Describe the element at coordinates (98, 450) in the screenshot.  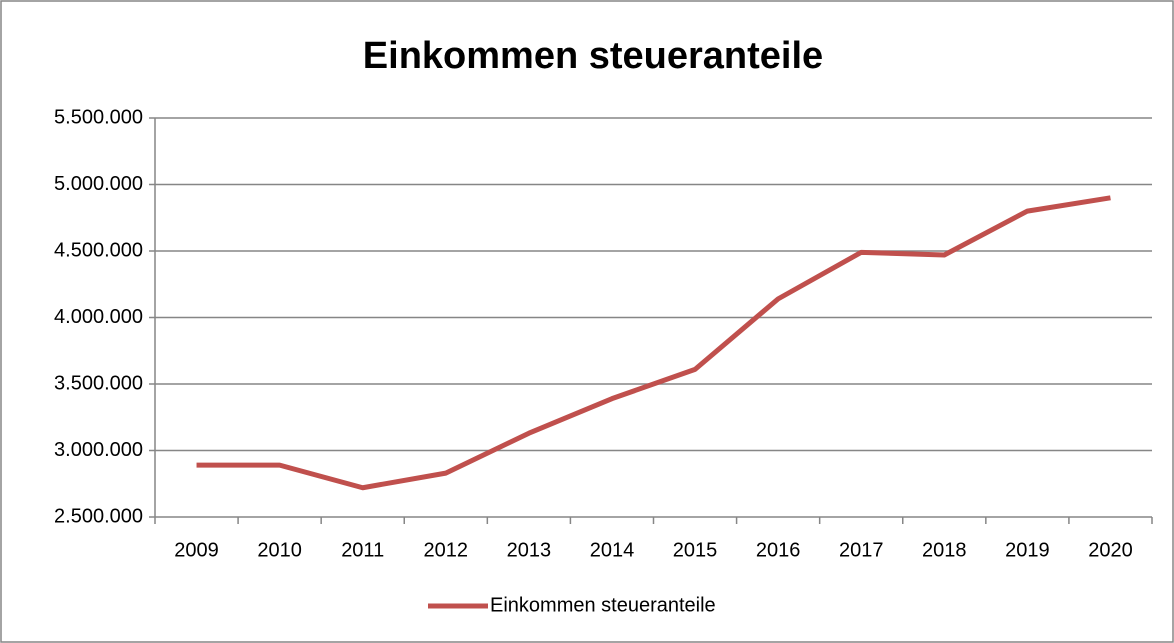
I see `y-tick-label: 3.000.000` at that location.